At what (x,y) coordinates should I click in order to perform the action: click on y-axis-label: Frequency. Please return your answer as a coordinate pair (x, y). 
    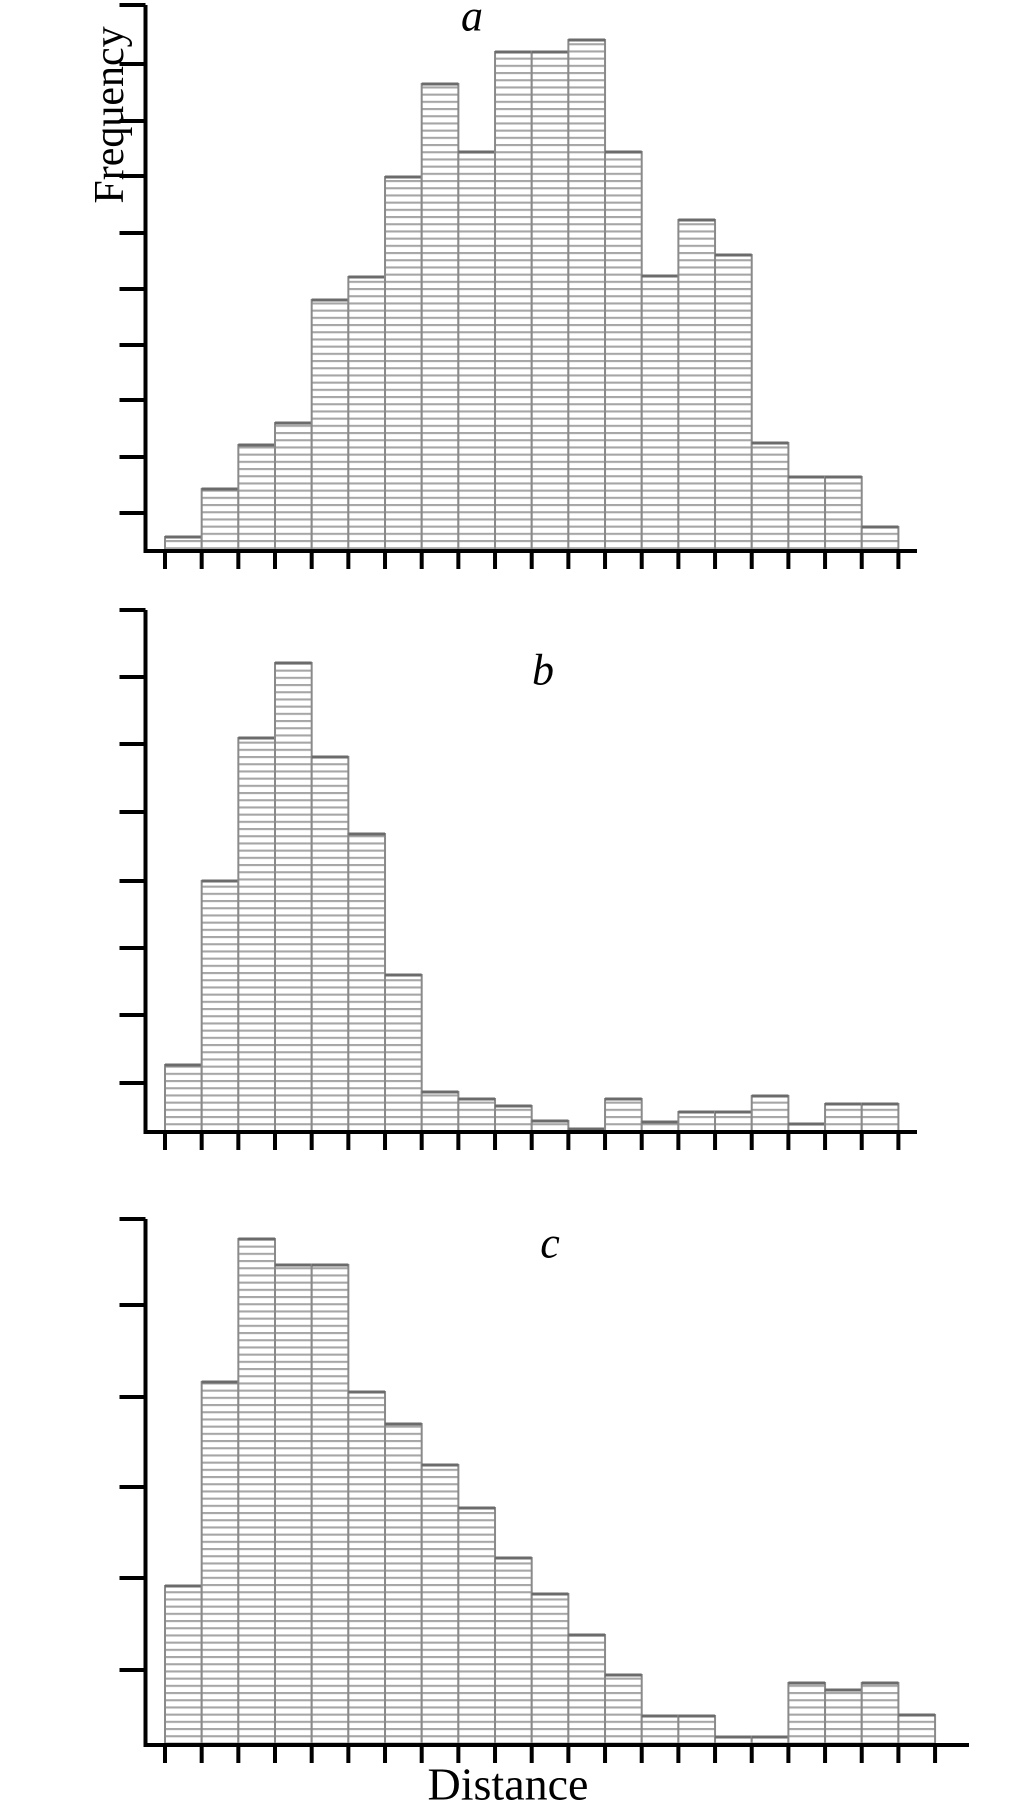
    Looking at the image, I should click on (110, 115).